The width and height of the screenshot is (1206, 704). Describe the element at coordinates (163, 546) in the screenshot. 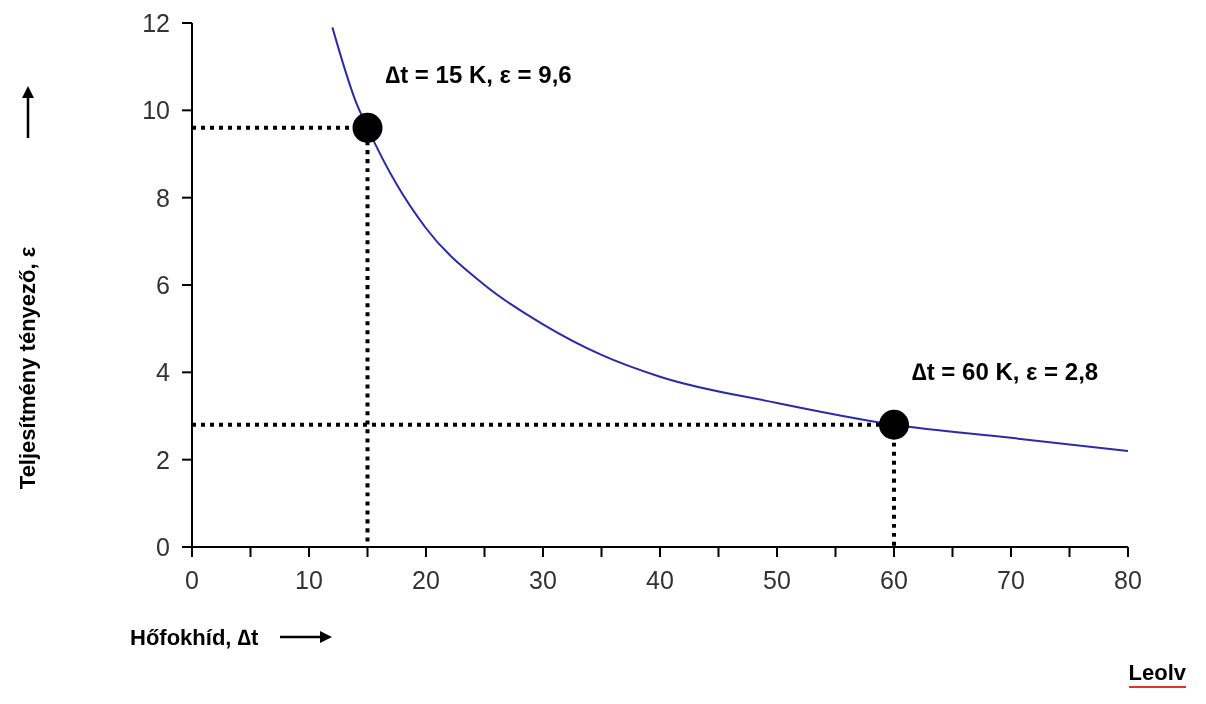

I see `y-tick-label: 0` at that location.